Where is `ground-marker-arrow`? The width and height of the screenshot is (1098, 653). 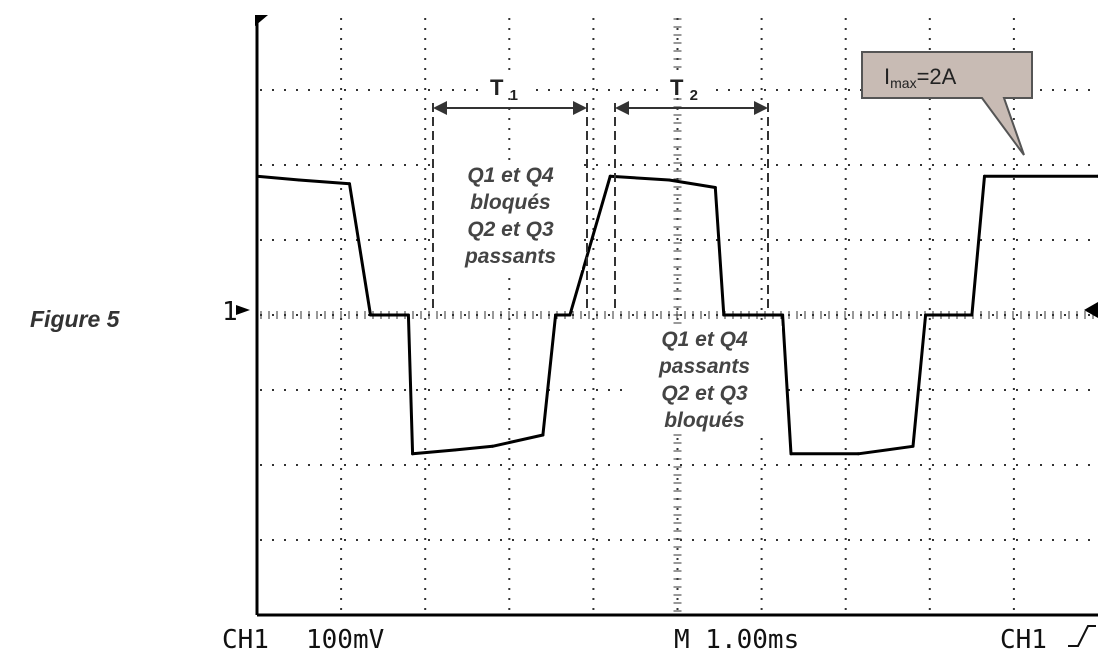 ground-marker-arrow is located at coordinates (243, 310).